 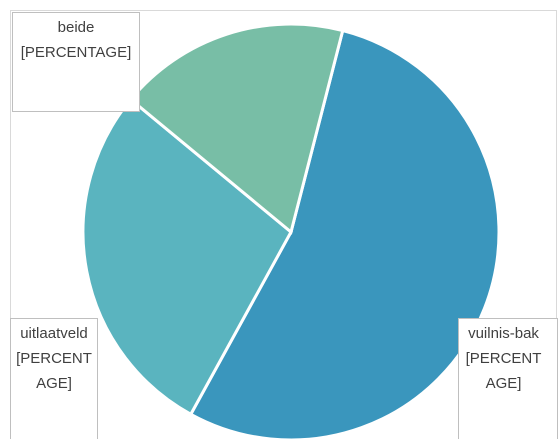 What do you see at coordinates (503, 333) in the screenshot?
I see `category-label: vuilnis-bak` at bounding box center [503, 333].